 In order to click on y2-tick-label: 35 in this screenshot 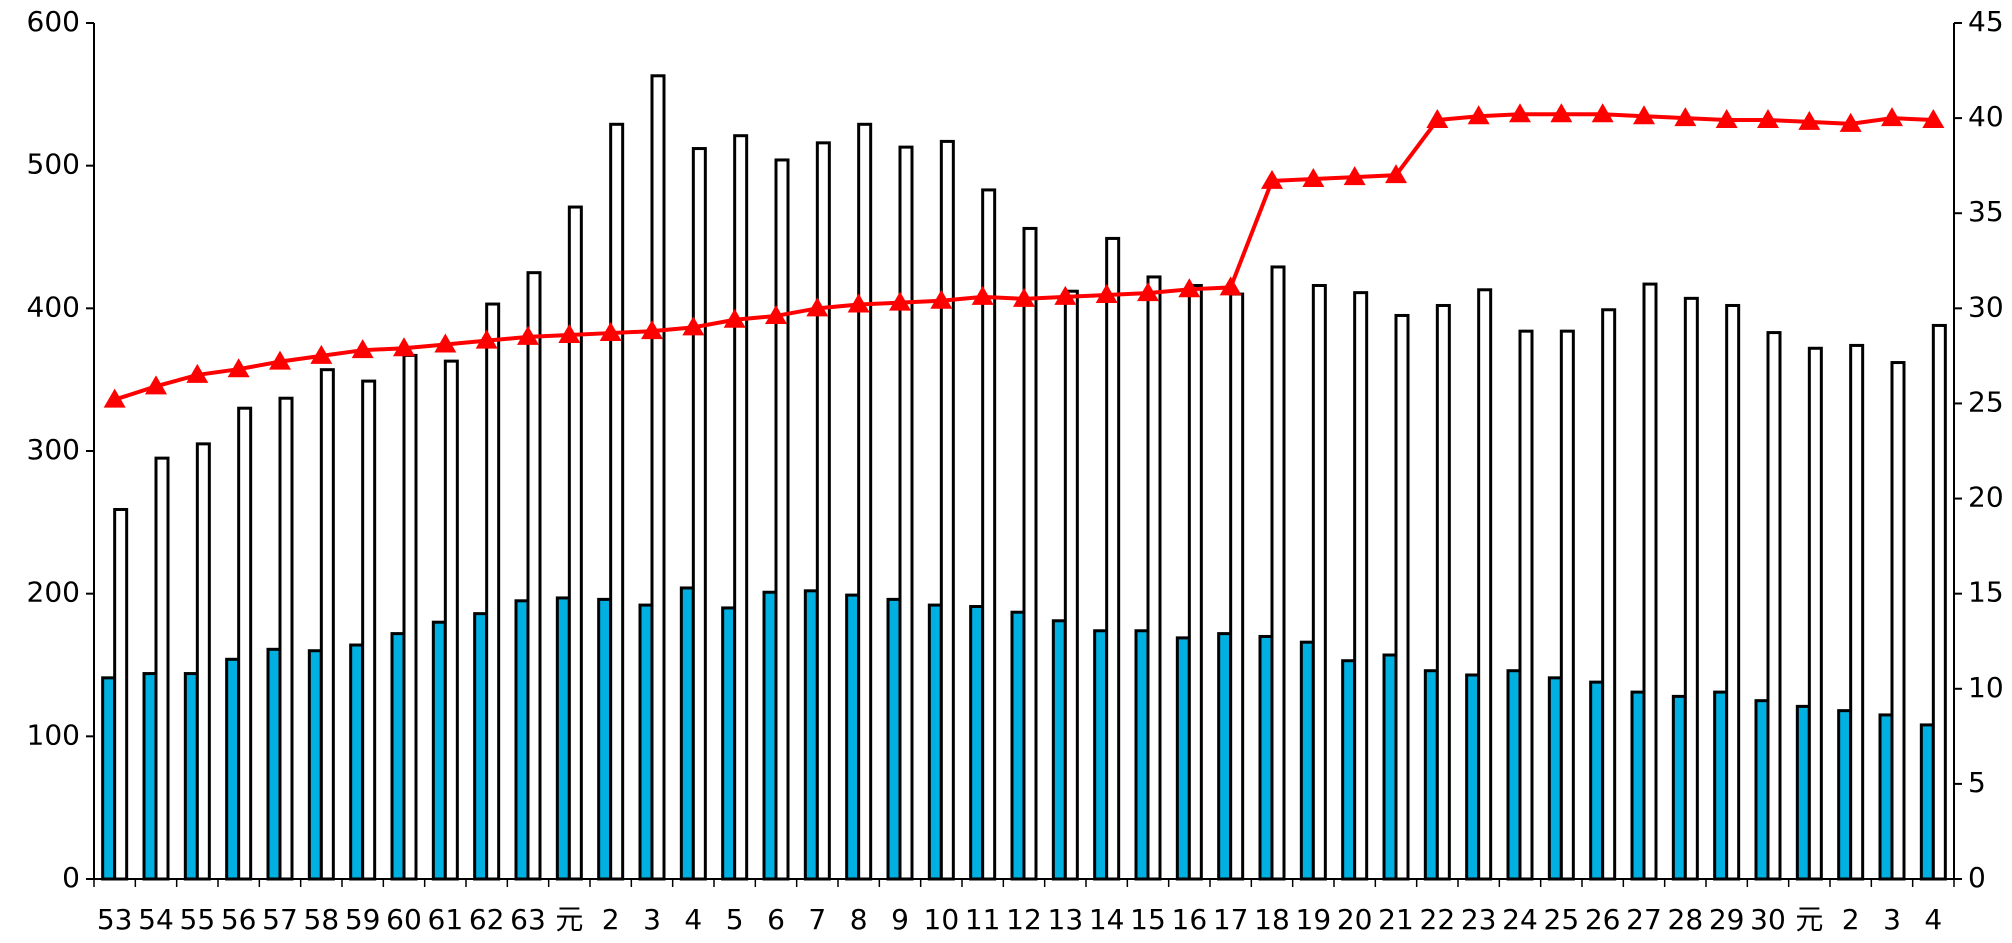, I will do `click(1986, 211)`.